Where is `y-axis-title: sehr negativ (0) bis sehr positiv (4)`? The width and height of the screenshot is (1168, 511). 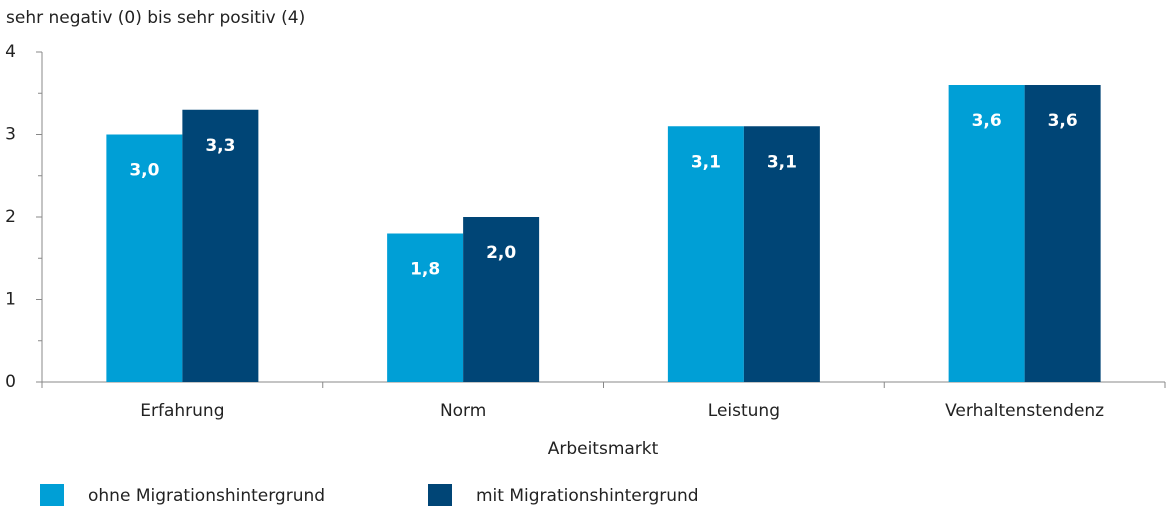 y-axis-title: sehr negativ (0) bis sehr positiv (4) is located at coordinates (155, 18).